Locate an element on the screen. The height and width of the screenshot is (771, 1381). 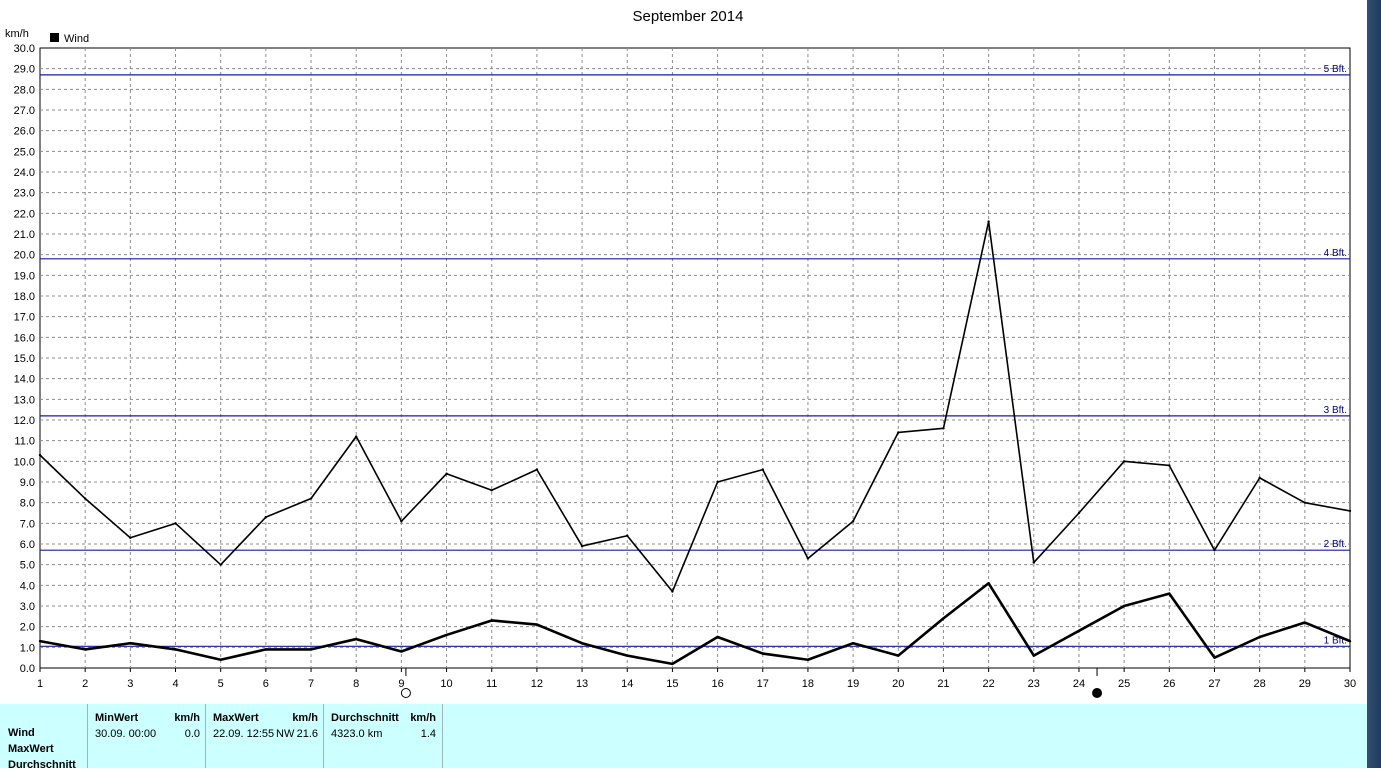
row-label-durchschnitt: Durchschnitt is located at coordinates (42, 765).